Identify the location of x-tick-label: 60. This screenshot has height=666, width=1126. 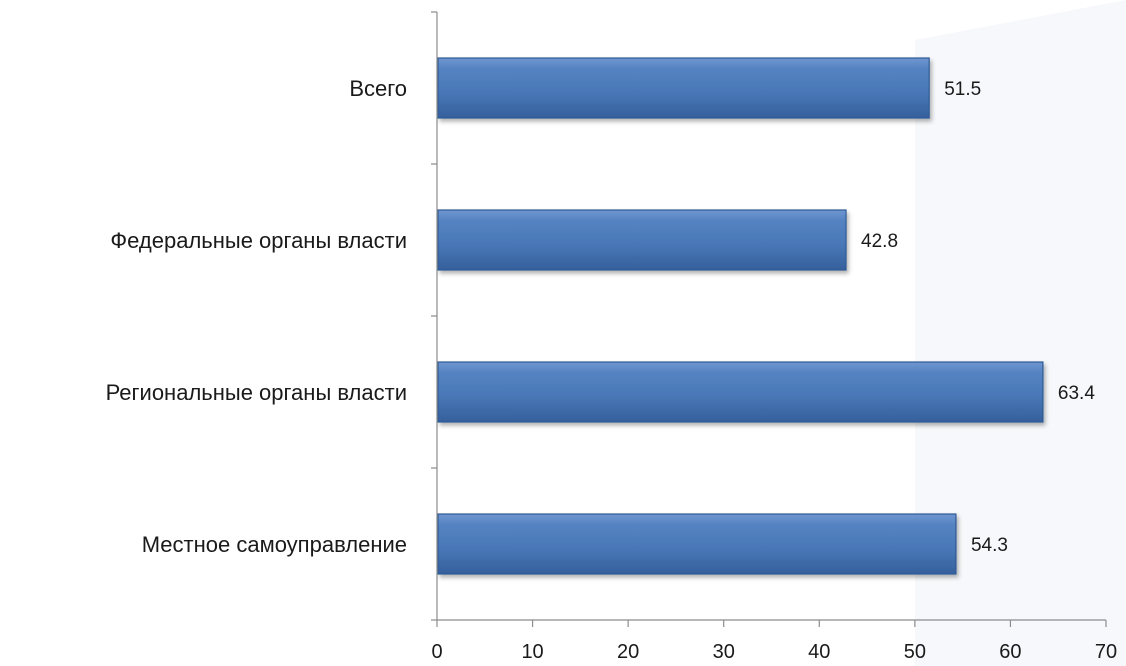
(1010, 652).